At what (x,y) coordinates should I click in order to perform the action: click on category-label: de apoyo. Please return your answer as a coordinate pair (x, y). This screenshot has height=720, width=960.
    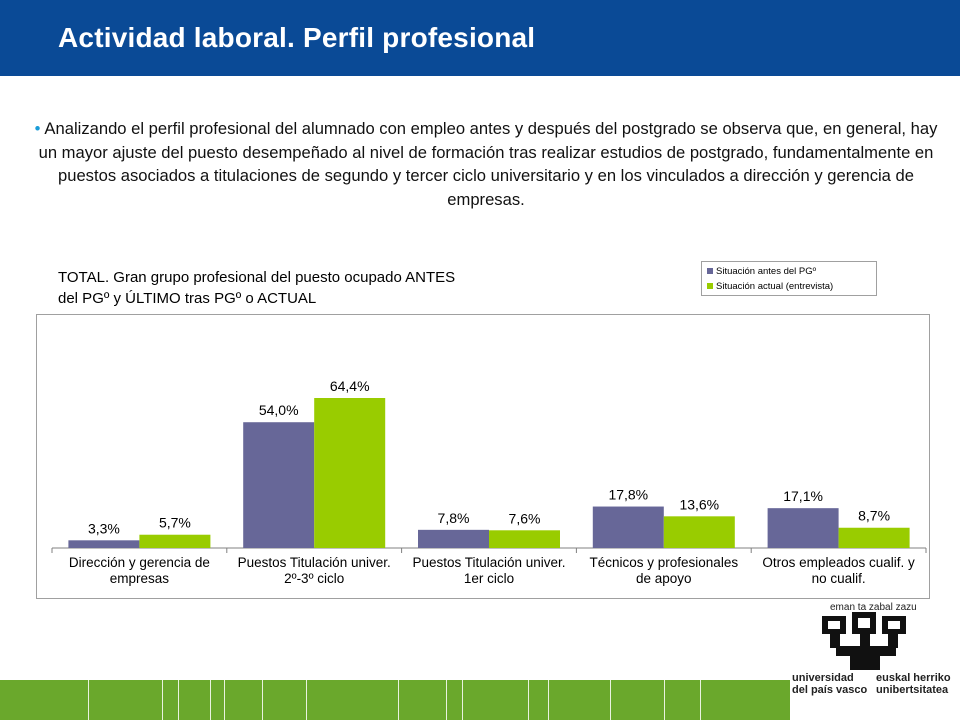
    Looking at the image, I should click on (664, 578).